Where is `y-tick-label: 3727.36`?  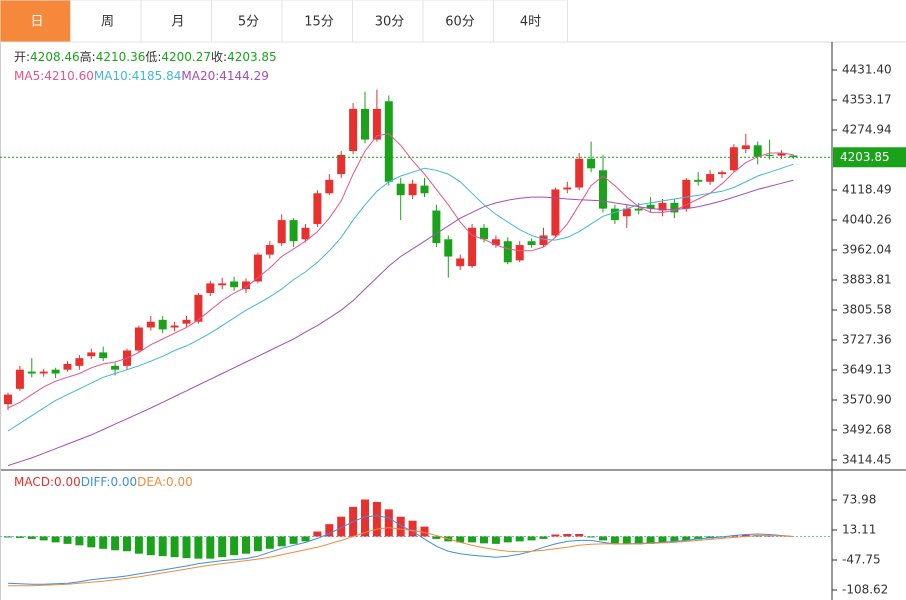
y-tick-label: 3727.36 is located at coordinates (867, 340).